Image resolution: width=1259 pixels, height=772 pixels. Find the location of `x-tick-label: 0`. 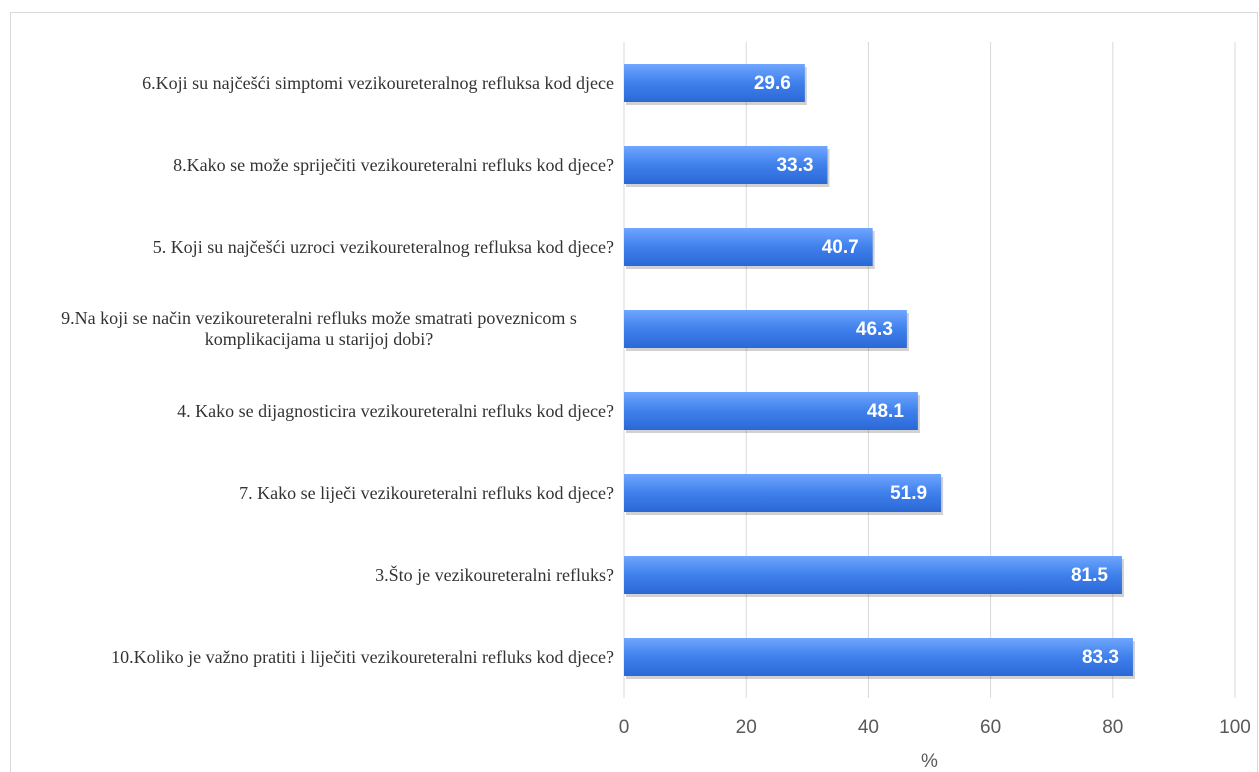

x-tick-label: 0 is located at coordinates (624, 727).